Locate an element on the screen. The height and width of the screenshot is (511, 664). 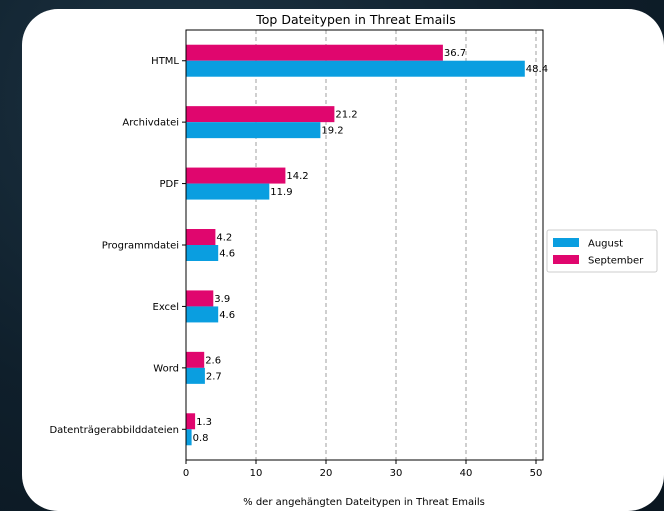
category-label: Archivdatei is located at coordinates (150, 123).